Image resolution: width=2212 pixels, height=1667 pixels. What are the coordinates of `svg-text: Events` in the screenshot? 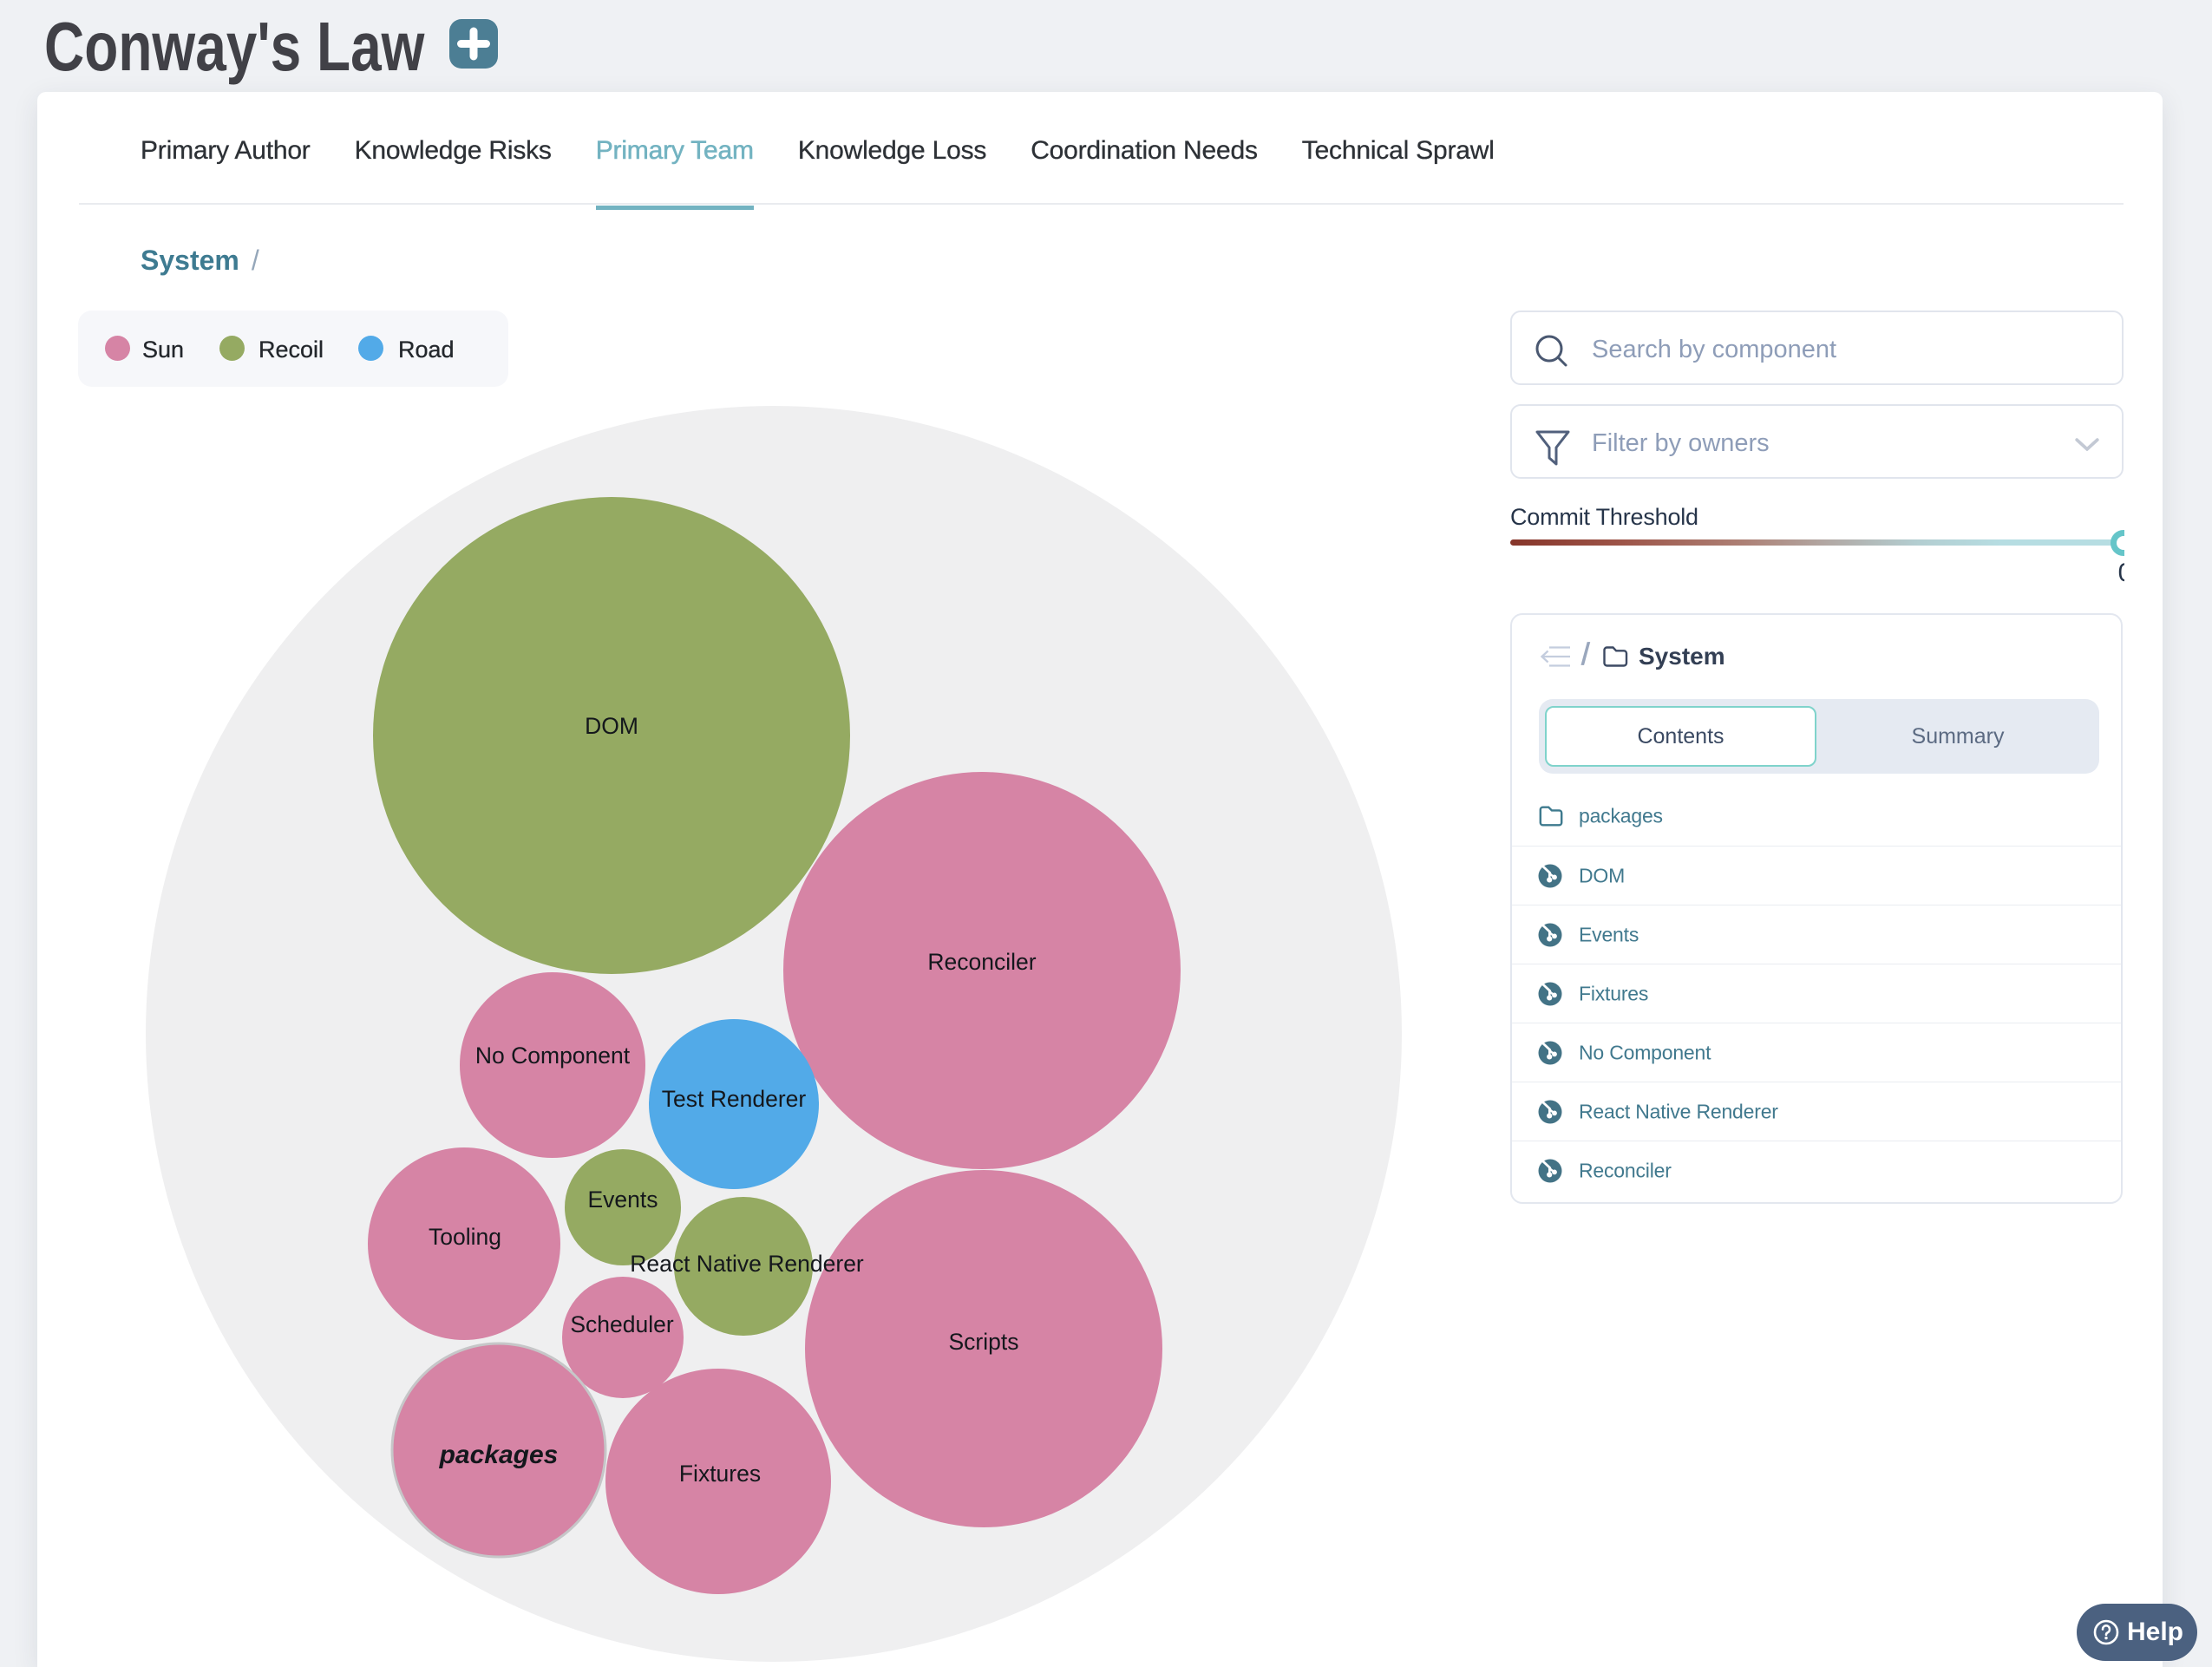 It's located at (622, 1200).